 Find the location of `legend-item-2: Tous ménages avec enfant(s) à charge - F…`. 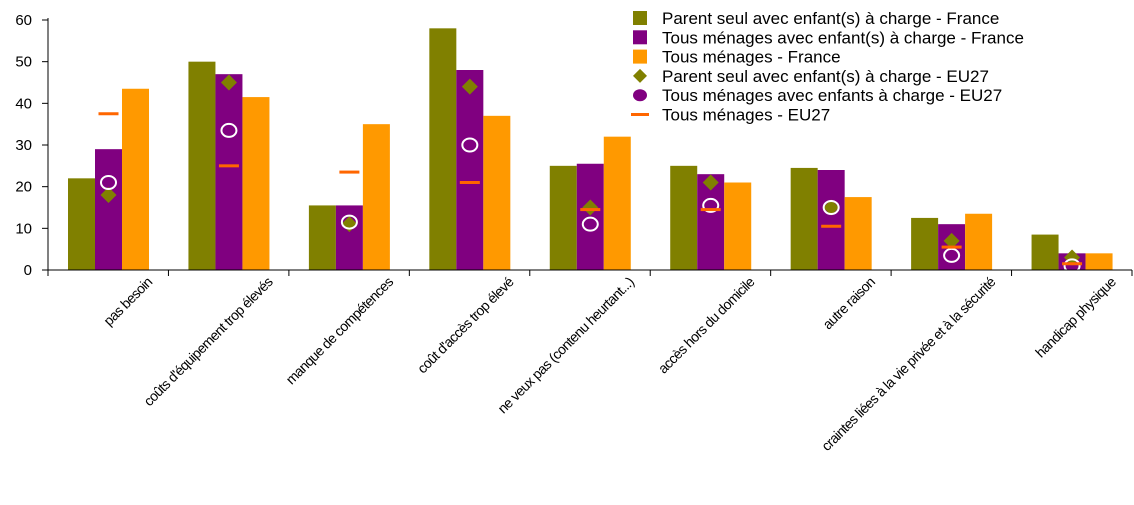

legend-item-2: Tous ménages avec enfant(s) à charge - F… is located at coordinates (828, 37).